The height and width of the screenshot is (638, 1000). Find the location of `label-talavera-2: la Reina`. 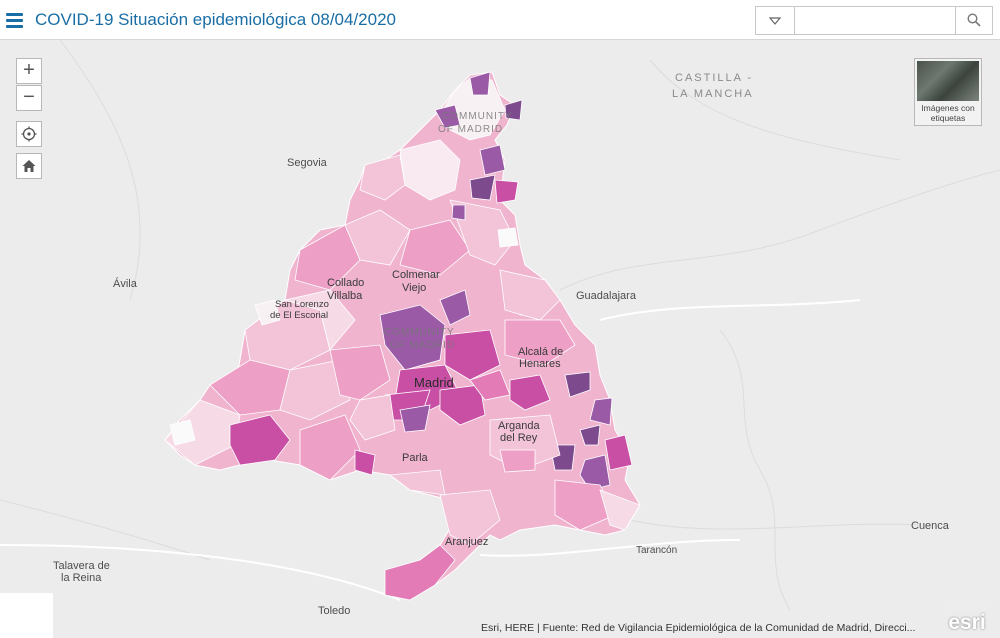

label-talavera-2: la Reina is located at coordinates (81, 578).